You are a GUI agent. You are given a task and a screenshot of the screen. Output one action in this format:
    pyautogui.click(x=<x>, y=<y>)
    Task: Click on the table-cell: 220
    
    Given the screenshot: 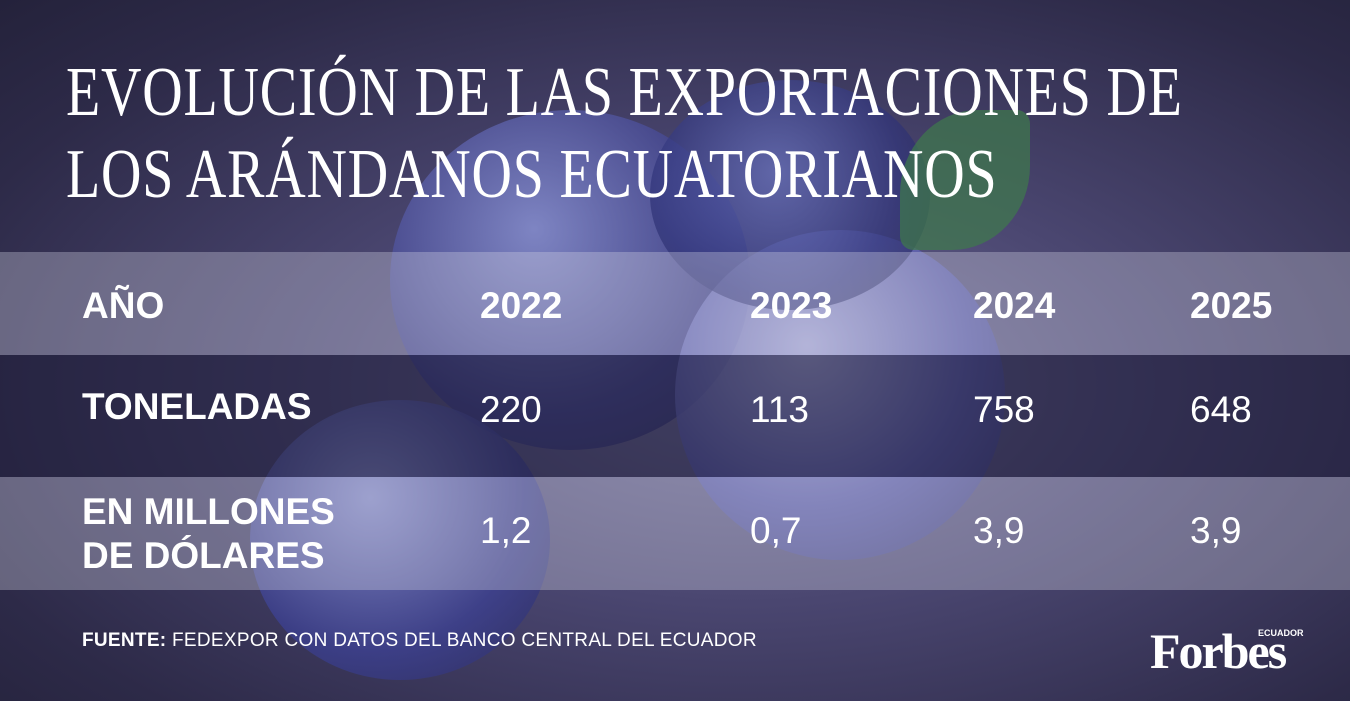 What is the action you would take?
    pyautogui.click(x=511, y=409)
    